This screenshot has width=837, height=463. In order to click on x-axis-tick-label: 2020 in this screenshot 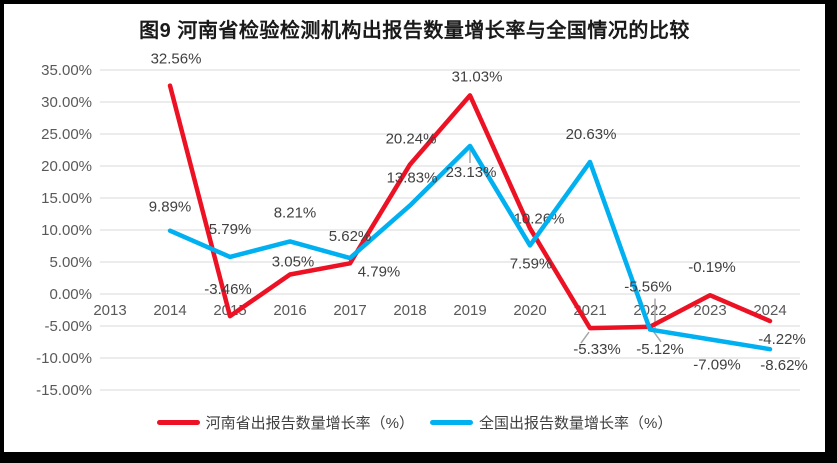, I will do `click(529, 310)`.